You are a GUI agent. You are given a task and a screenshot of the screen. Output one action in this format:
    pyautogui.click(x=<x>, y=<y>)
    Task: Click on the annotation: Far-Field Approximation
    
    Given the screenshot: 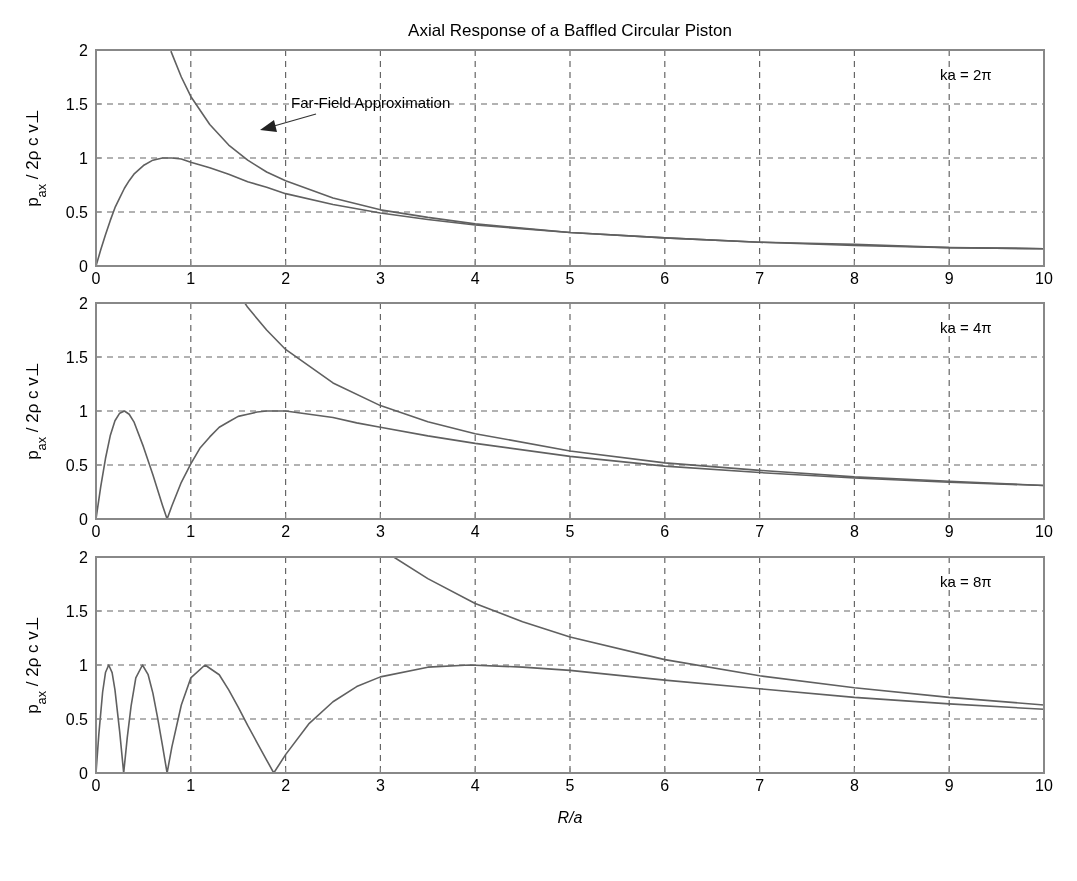 What is the action you would take?
    pyautogui.click(x=371, y=102)
    